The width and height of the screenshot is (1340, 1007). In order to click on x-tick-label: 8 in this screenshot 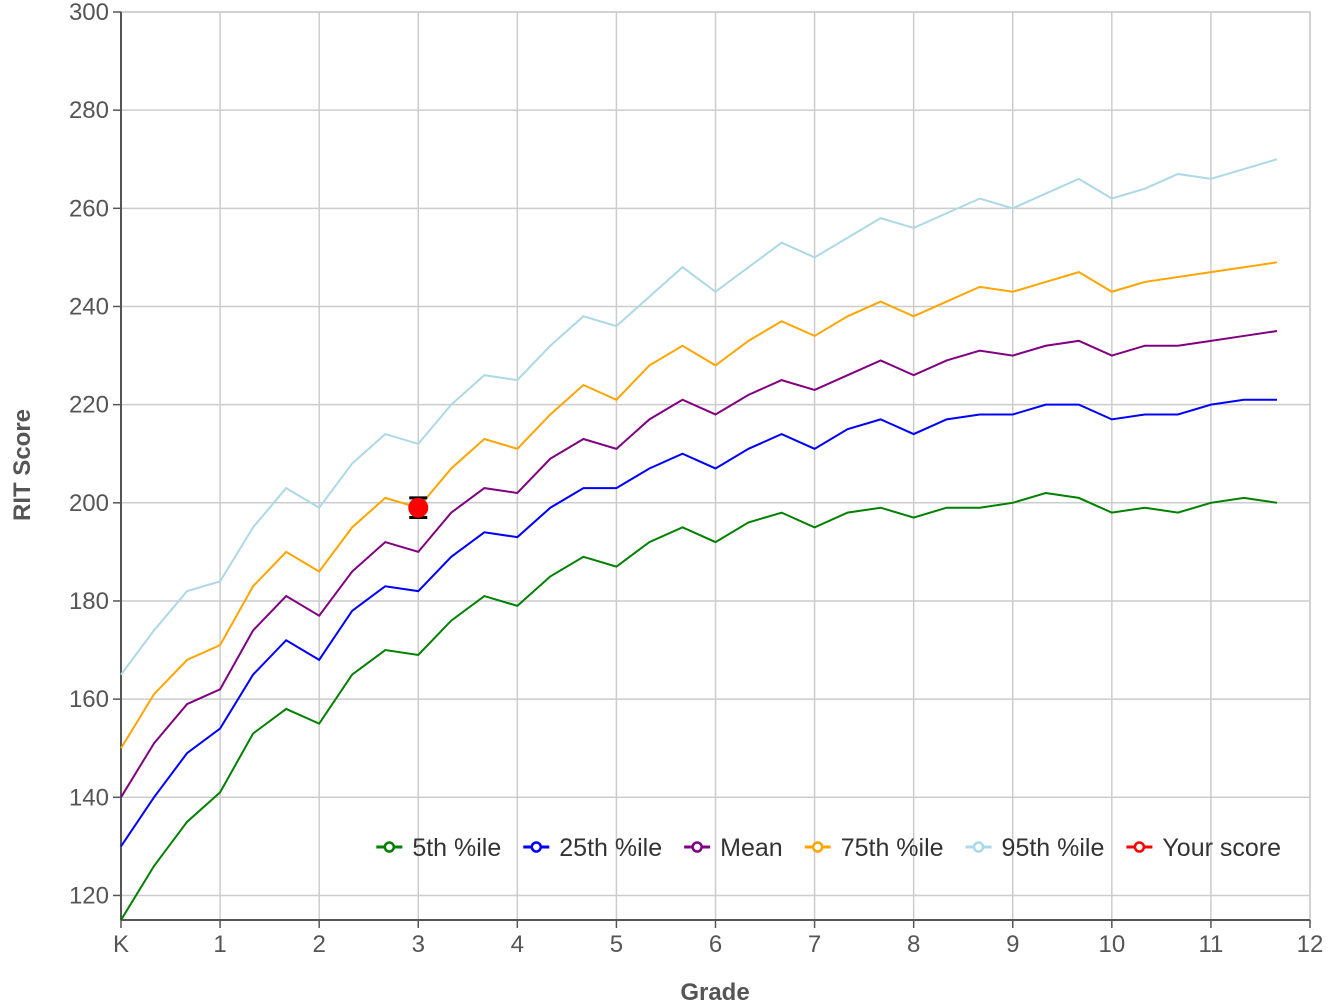, I will do `click(913, 944)`.